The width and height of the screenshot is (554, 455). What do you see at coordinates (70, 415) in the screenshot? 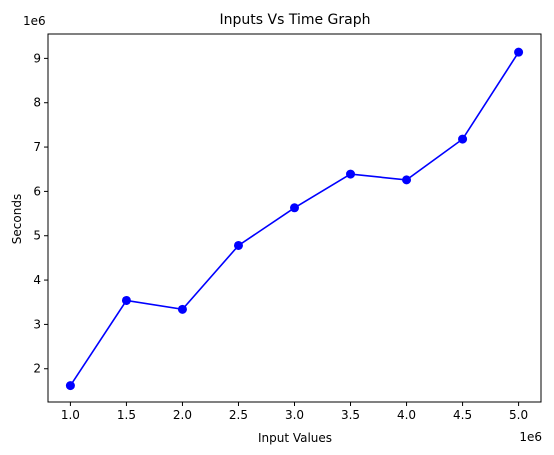
I see `x-tick-label: 1.0` at bounding box center [70, 415].